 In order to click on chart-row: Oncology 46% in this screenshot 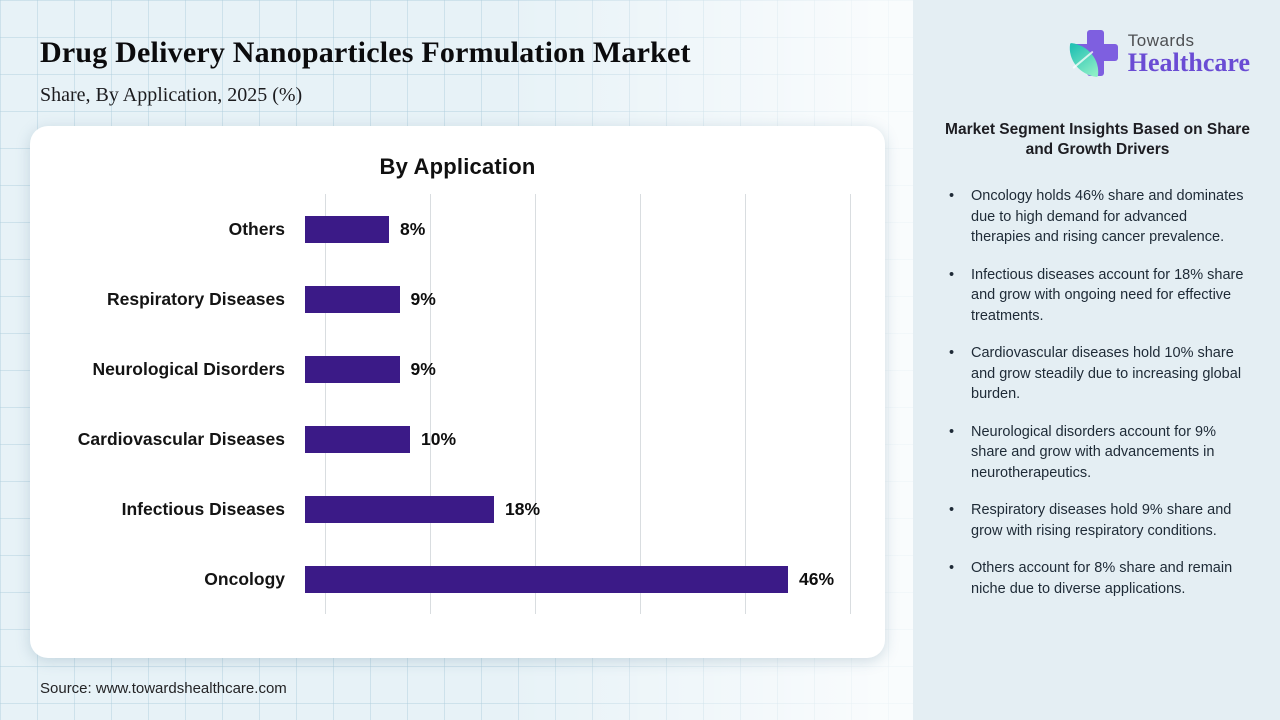, I will do `click(457, 579)`.